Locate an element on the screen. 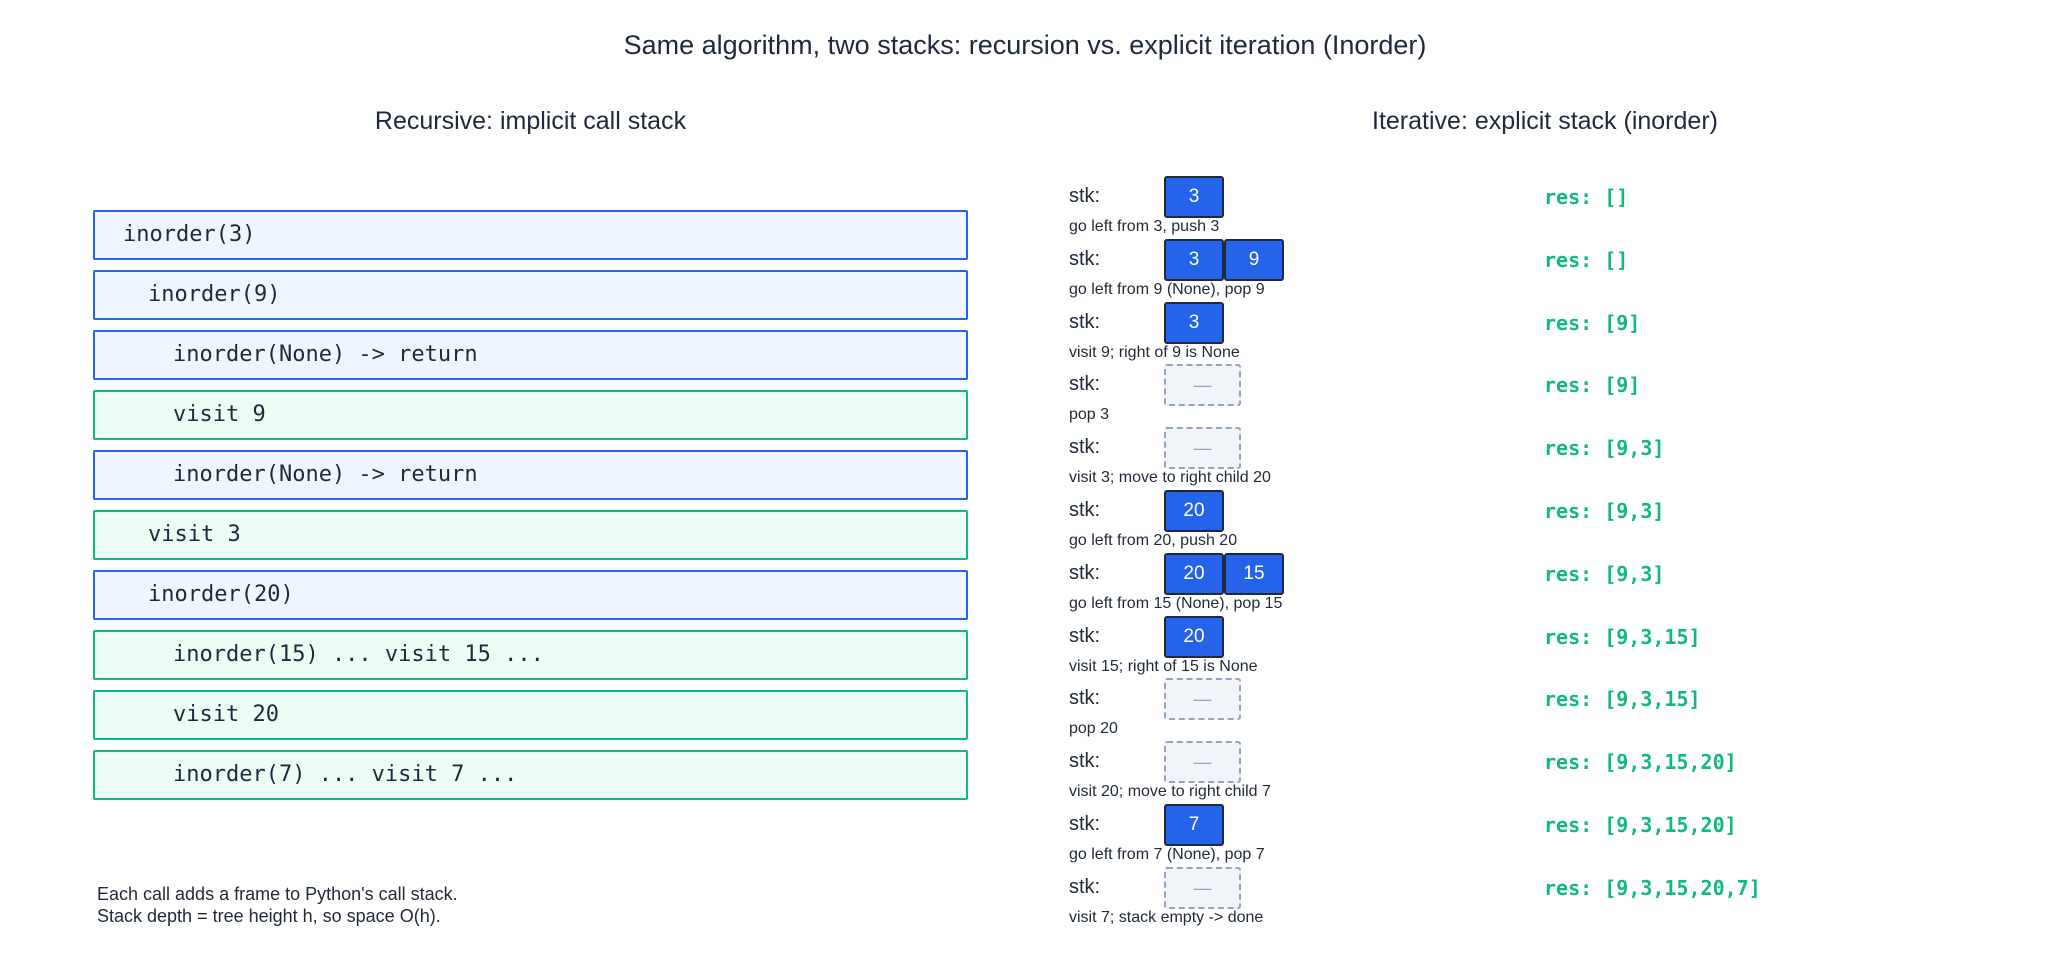 The width and height of the screenshot is (2050, 980). step-caption: pop 3 is located at coordinates (1089, 415).